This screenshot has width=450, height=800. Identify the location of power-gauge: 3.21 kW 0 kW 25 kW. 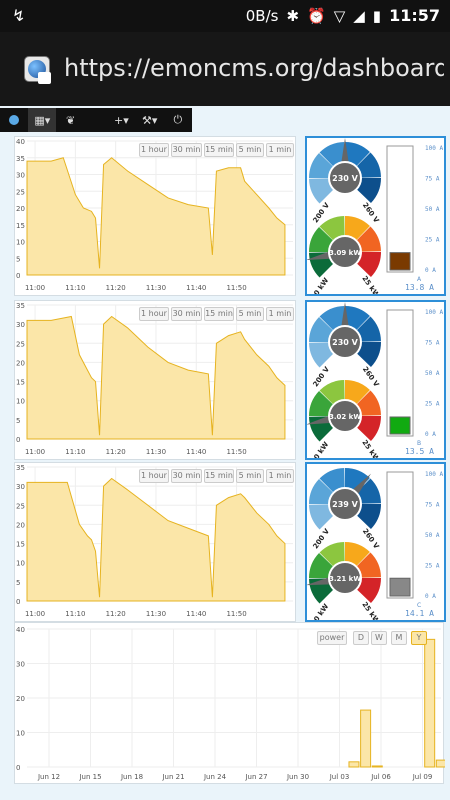
(343, 583).